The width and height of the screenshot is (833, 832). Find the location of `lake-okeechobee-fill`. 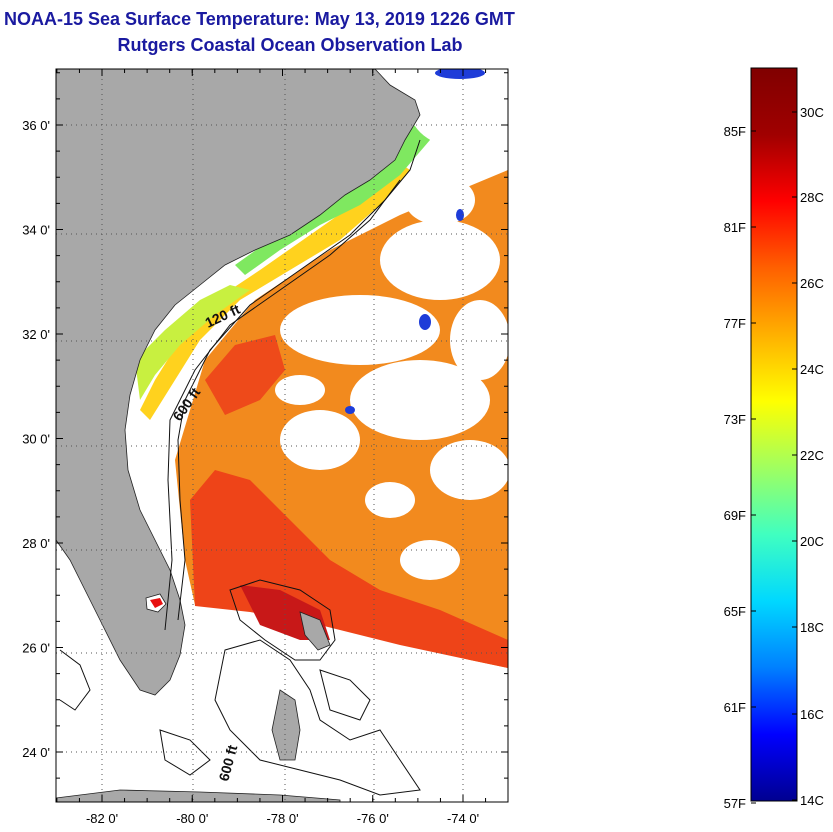

lake-okeechobee-fill is located at coordinates (156, 603).